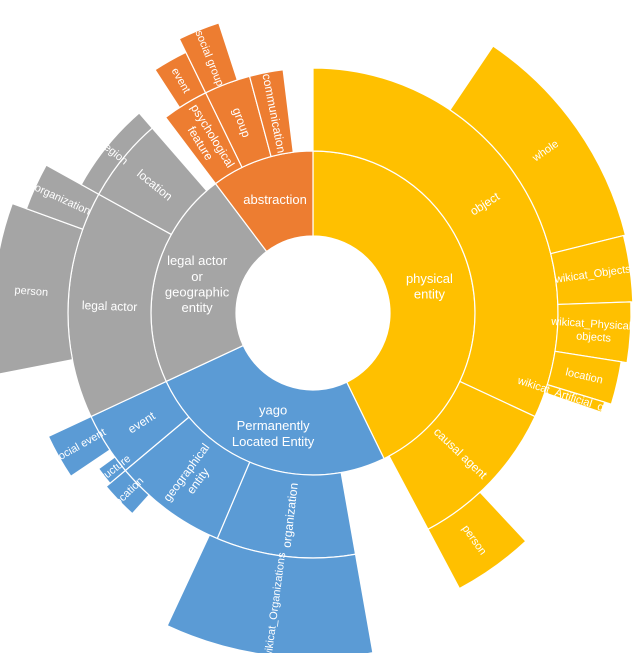  I want to click on segment-person-physical, so click(477, 540).